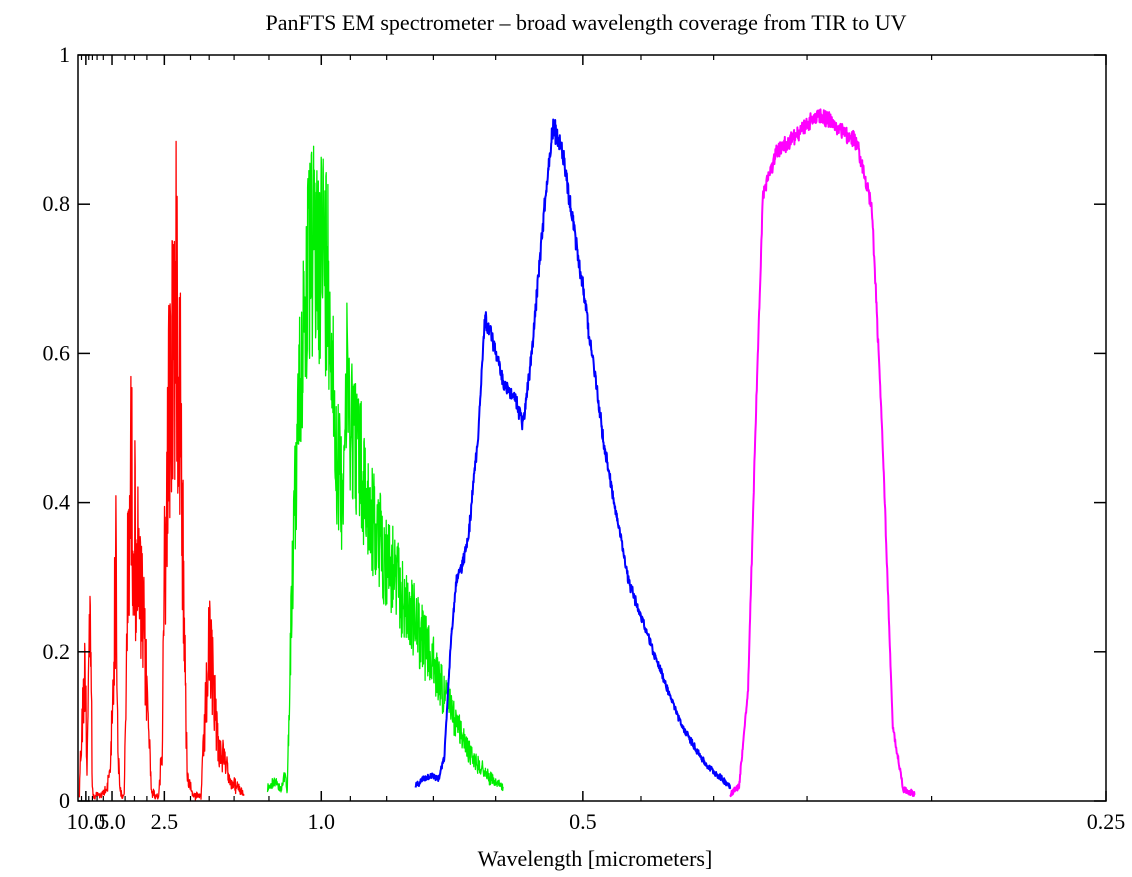  What do you see at coordinates (57, 352) in the screenshot?
I see `y-tick-label: 0.6` at bounding box center [57, 352].